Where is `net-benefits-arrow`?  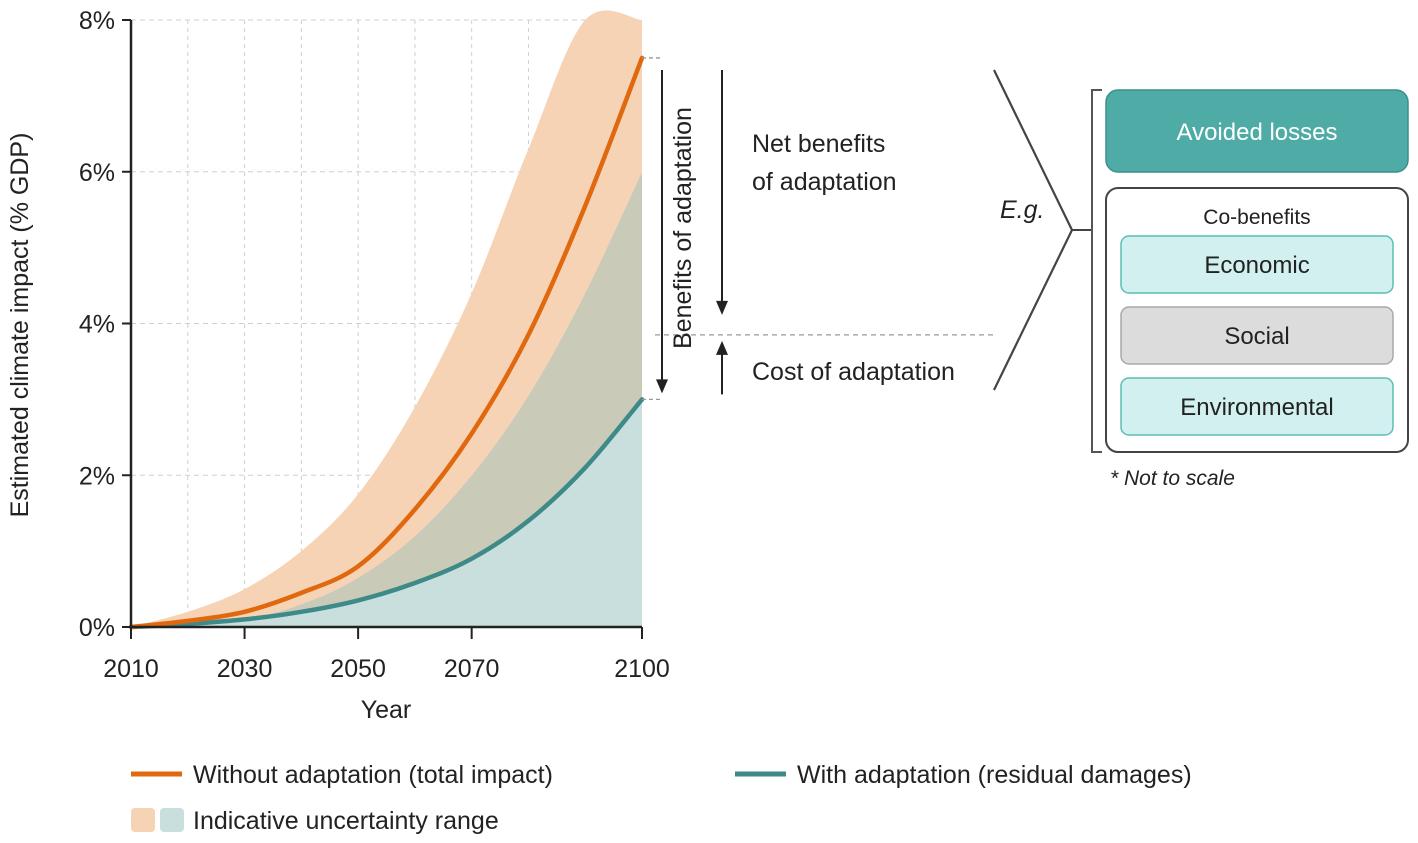 net-benefits-arrow is located at coordinates (722, 192).